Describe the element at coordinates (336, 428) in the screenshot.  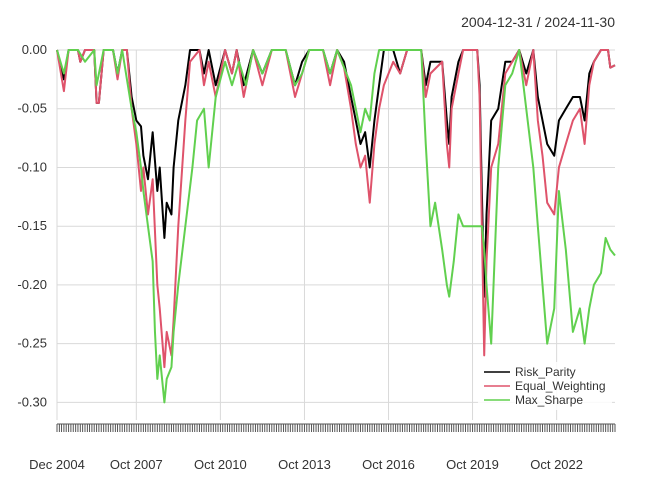
I see `x-minor-ticks` at that location.